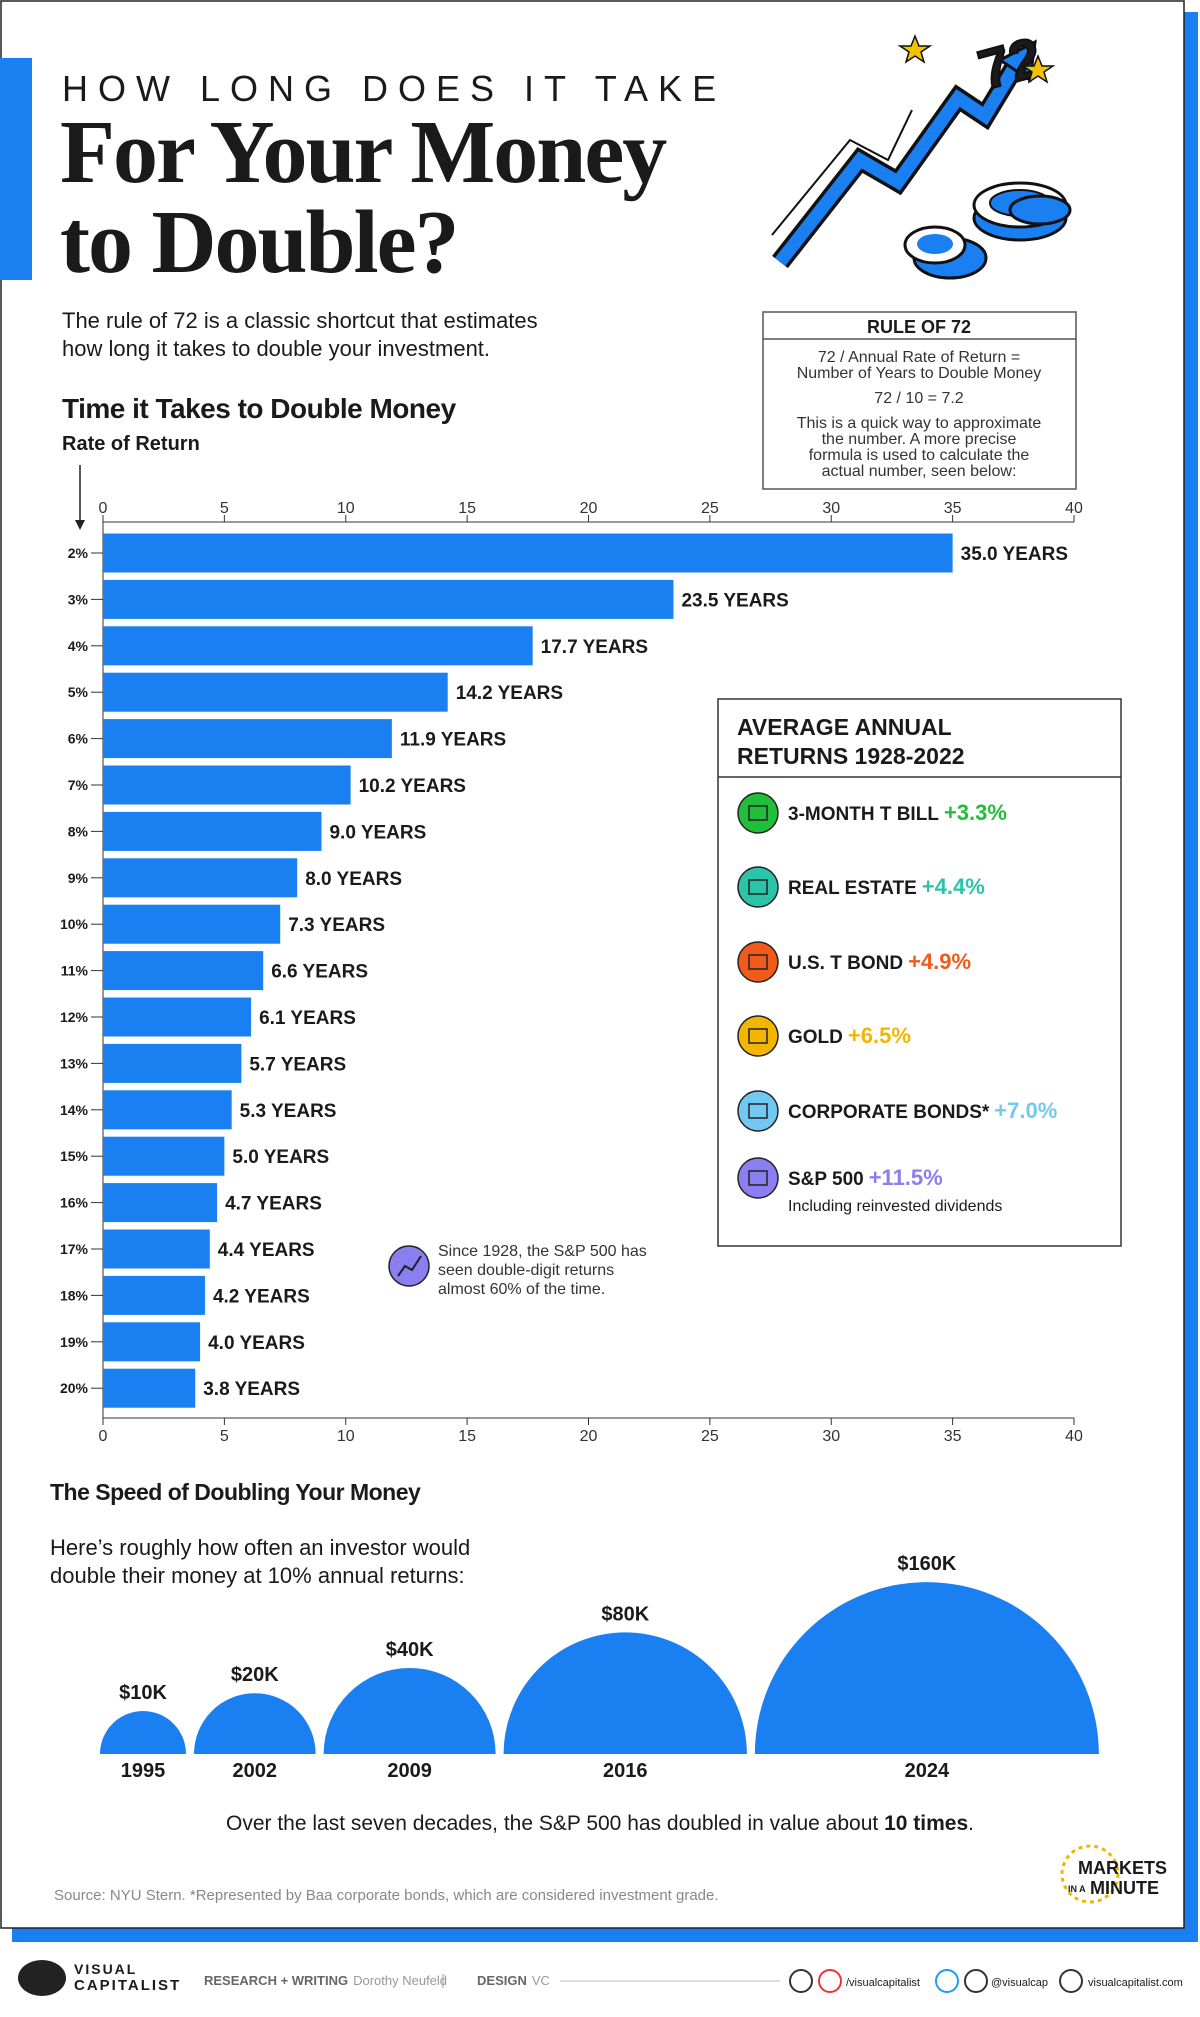  What do you see at coordinates (297, 1064) in the screenshot?
I see `bar-label: 5.7 YEARS` at bounding box center [297, 1064].